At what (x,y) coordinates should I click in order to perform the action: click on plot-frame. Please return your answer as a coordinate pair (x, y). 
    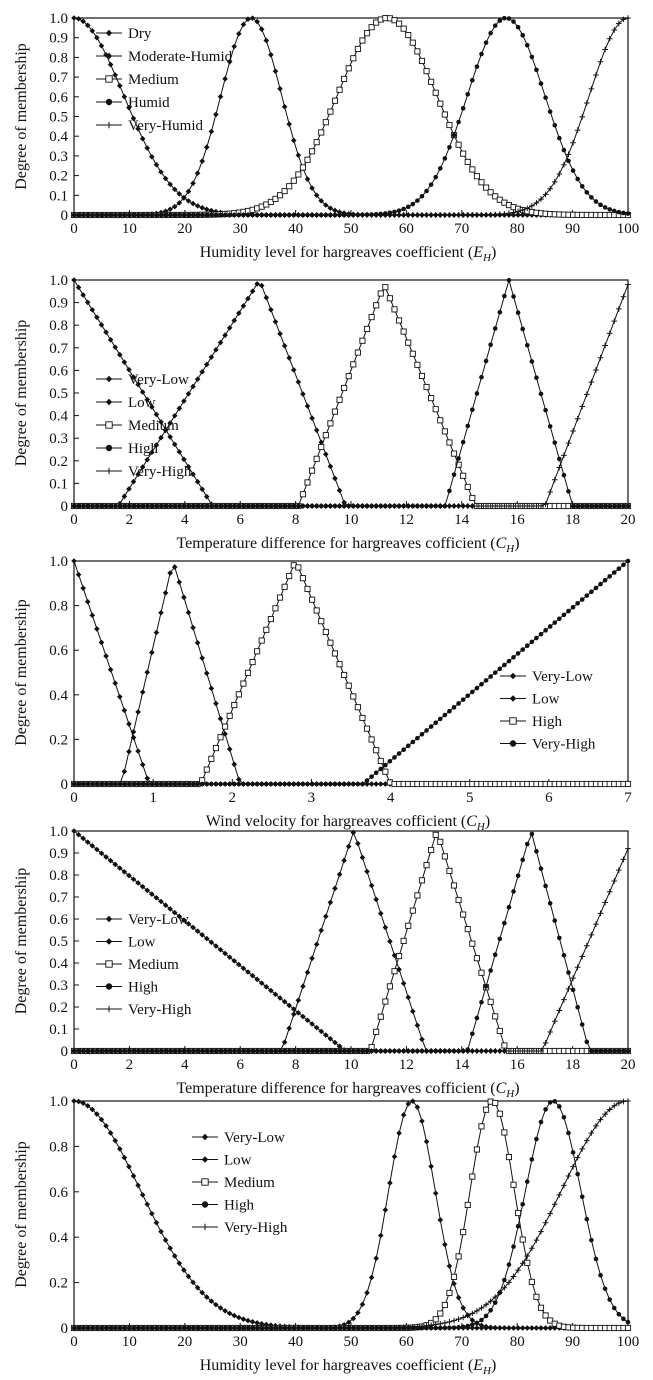
    Looking at the image, I should click on (351, 941).